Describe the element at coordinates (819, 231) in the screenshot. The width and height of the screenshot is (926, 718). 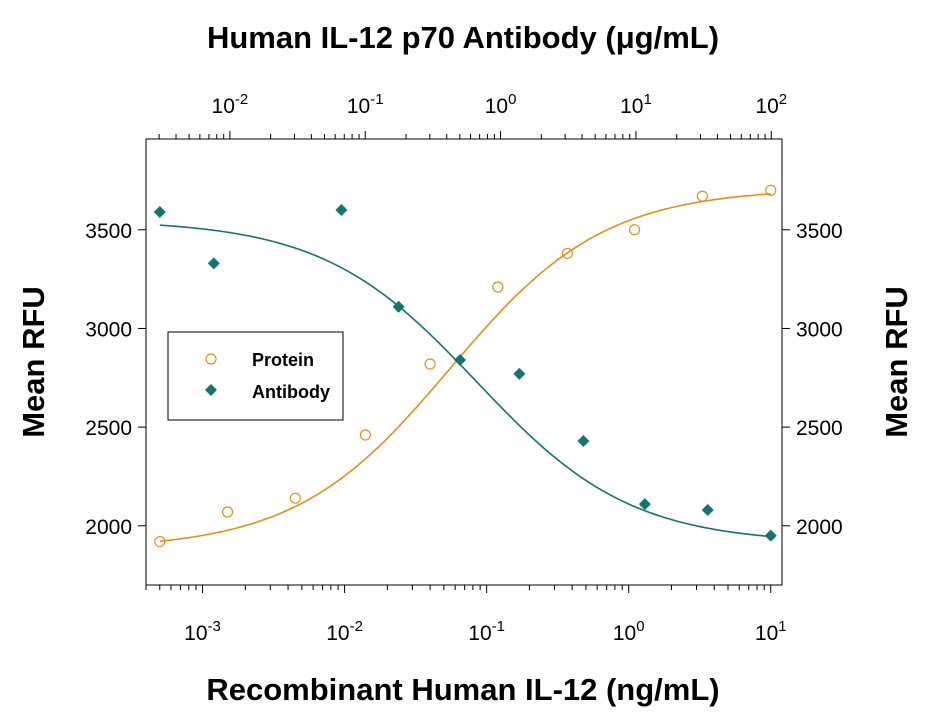
I see `y-tick-label-right: 3500` at that location.